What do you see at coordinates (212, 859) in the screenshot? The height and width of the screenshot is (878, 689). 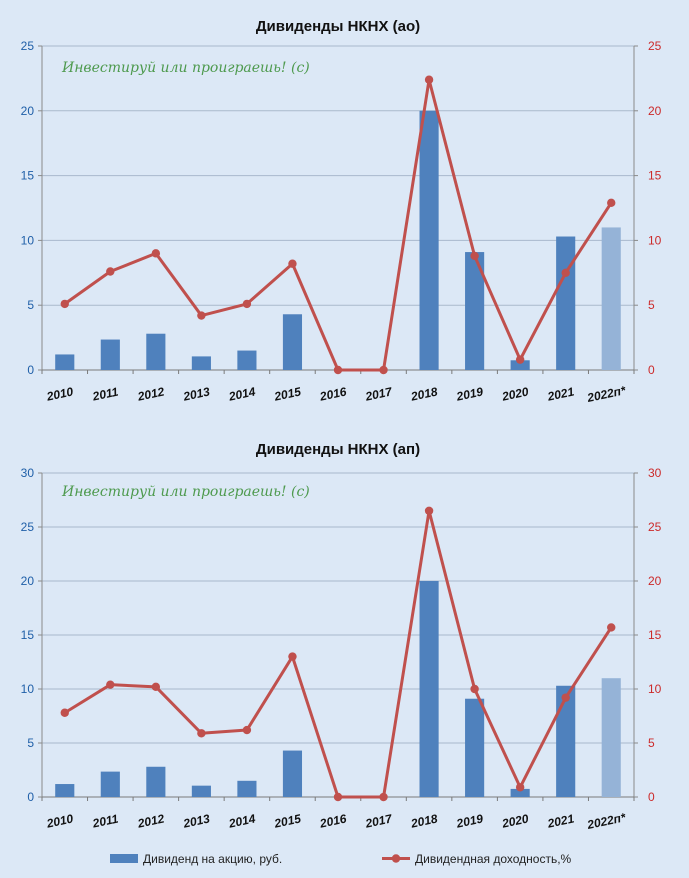 I see `legend-bar-label: Дивиденд на акцию, руб.` at bounding box center [212, 859].